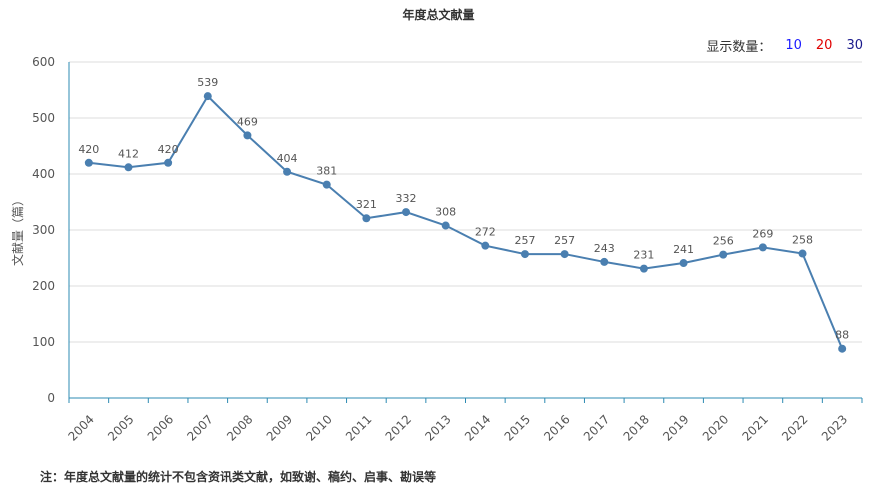 The height and width of the screenshot is (497, 877). Describe the element at coordinates (366, 204) in the screenshot. I see `data-label: 321` at that location.